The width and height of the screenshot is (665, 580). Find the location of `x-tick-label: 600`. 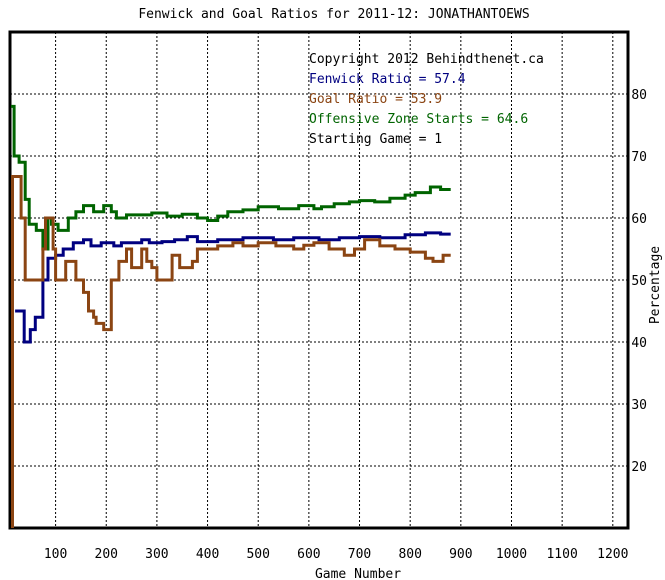

x-tick-label: 600 is located at coordinates (308, 554).